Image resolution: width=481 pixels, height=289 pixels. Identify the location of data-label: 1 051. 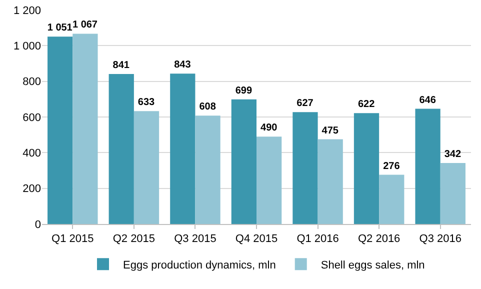
(60, 28).